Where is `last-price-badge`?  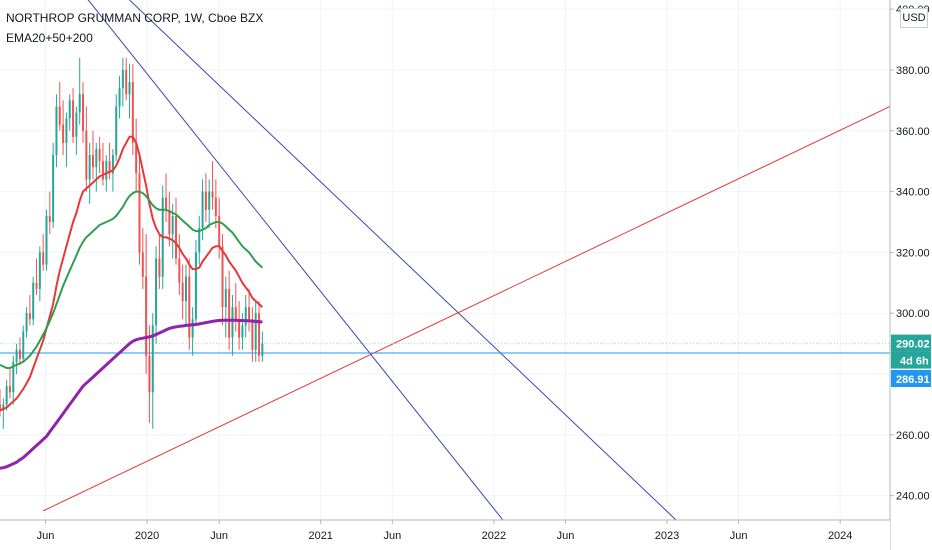 last-price-badge is located at coordinates (911, 343).